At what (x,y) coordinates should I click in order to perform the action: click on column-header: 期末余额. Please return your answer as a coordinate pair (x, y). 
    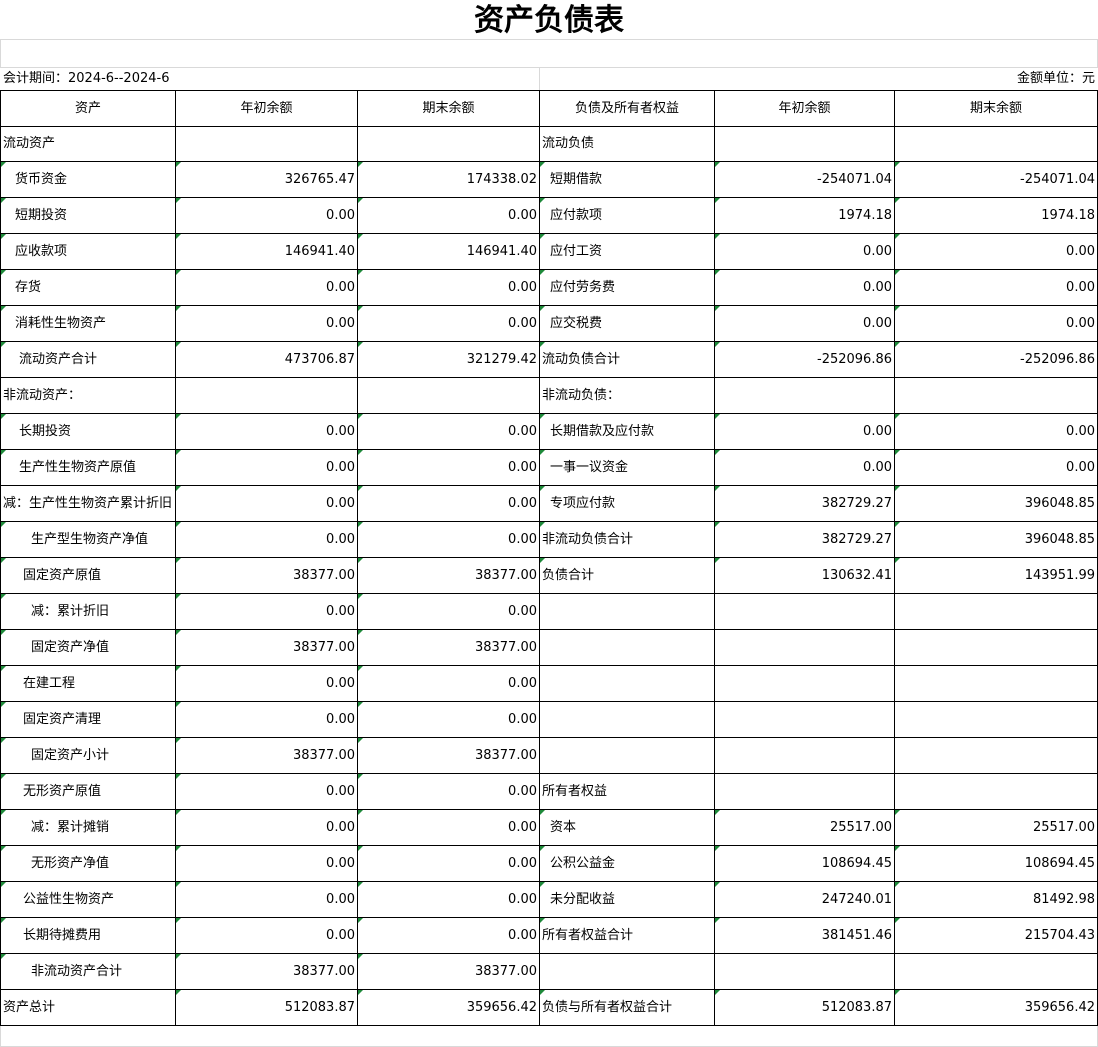
    Looking at the image, I should click on (449, 109).